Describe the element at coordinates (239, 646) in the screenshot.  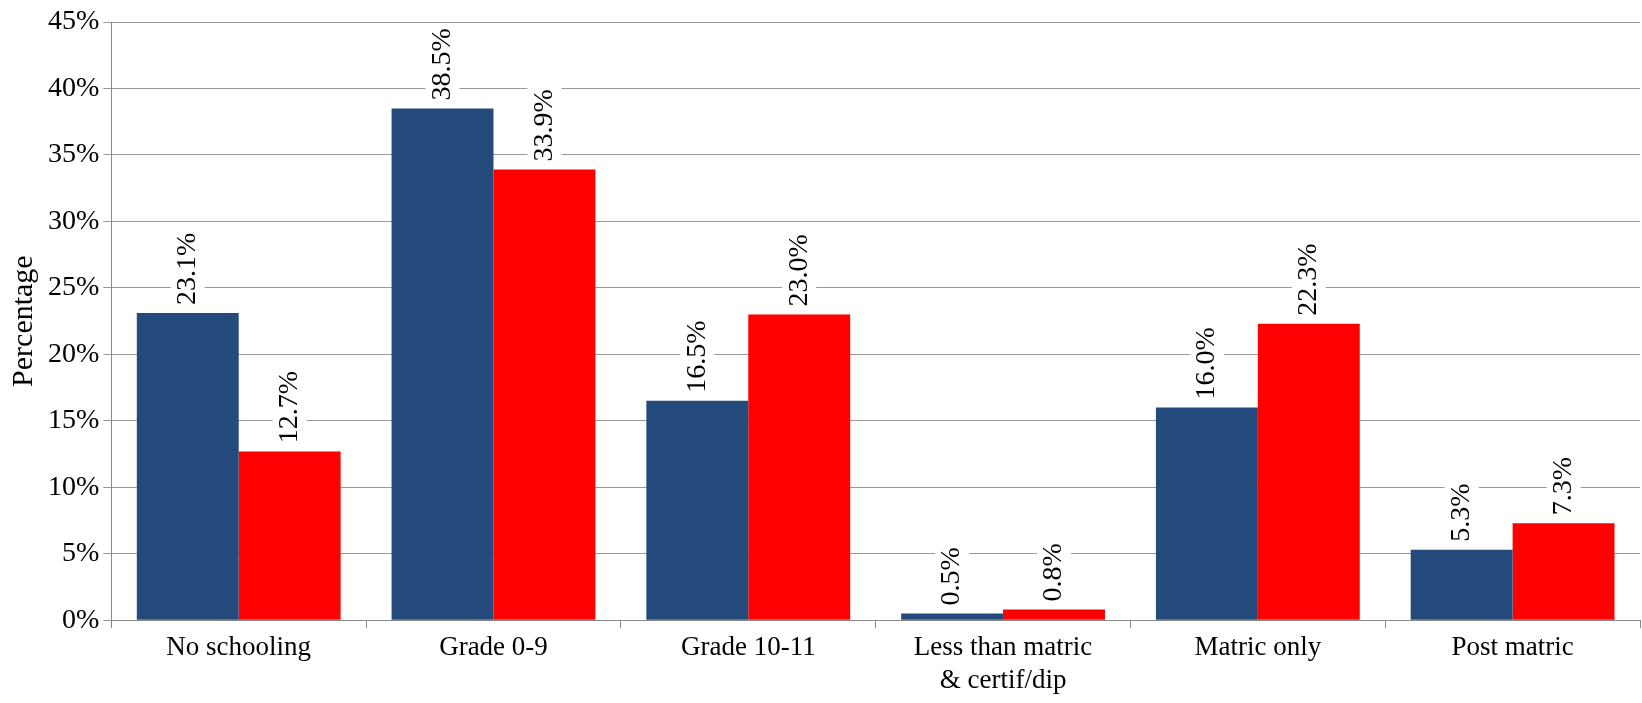
I see `x-tick-label: No schooling` at that location.